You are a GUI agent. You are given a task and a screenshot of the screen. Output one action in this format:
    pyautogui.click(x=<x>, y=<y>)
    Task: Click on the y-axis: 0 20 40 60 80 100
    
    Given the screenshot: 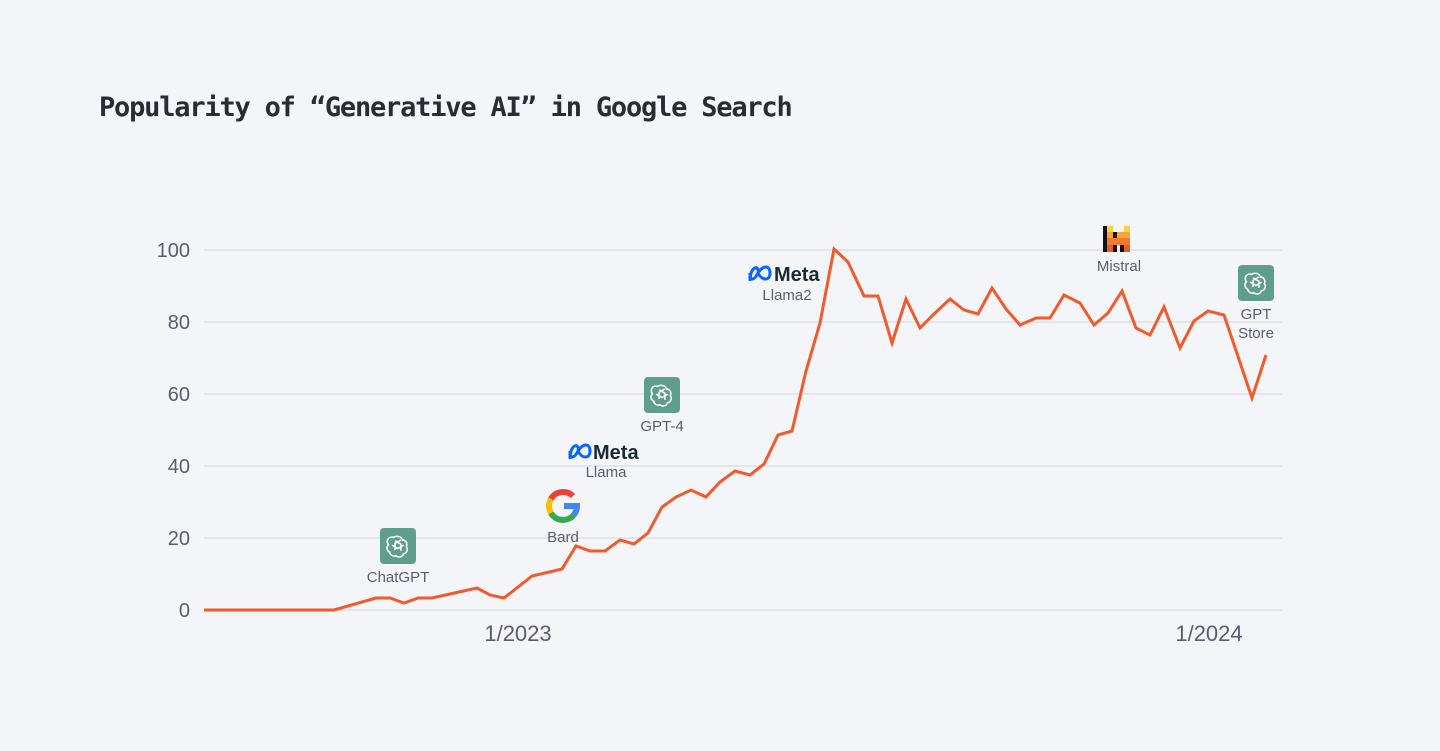 What is the action you would take?
    pyautogui.click(x=173, y=431)
    